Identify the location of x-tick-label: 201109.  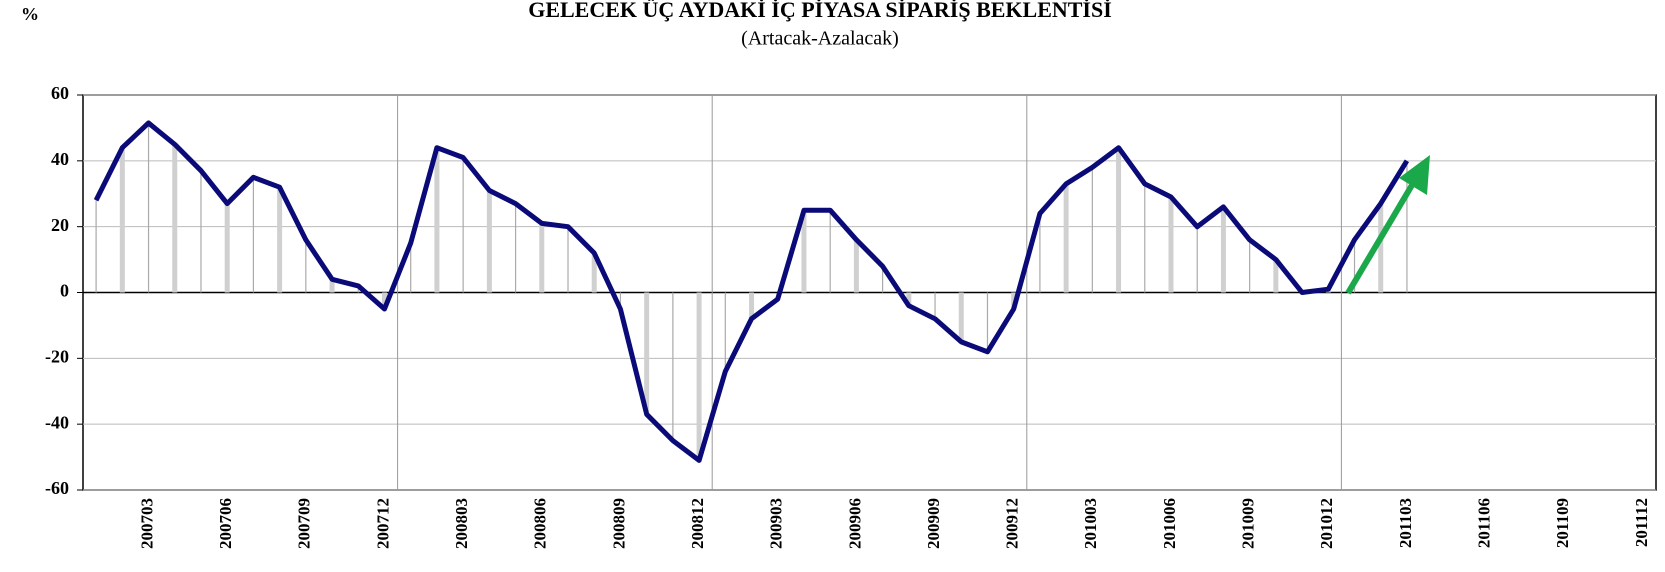
(1562, 523).